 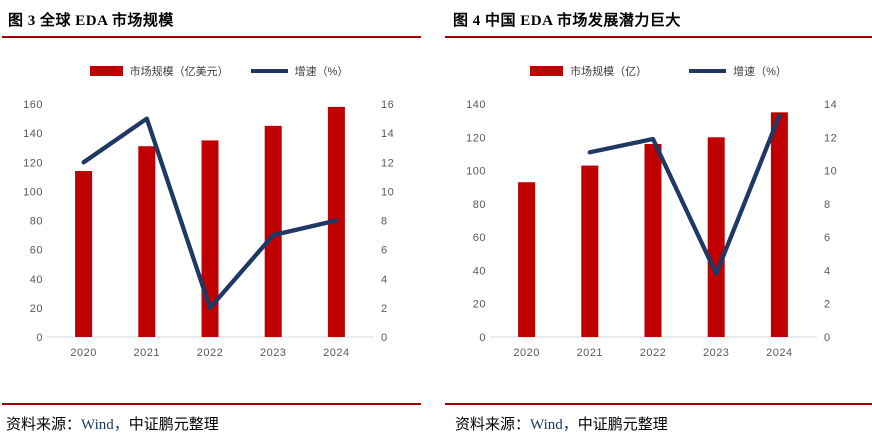 I want to click on figure-4-footer-rule, so click(x=658, y=404).